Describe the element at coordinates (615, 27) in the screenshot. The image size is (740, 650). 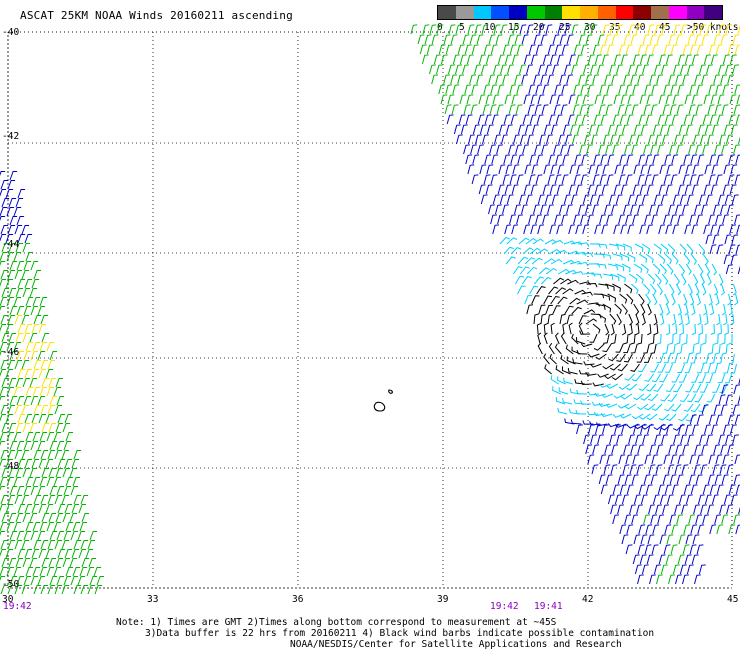
I see `legend-label: 35` at that location.